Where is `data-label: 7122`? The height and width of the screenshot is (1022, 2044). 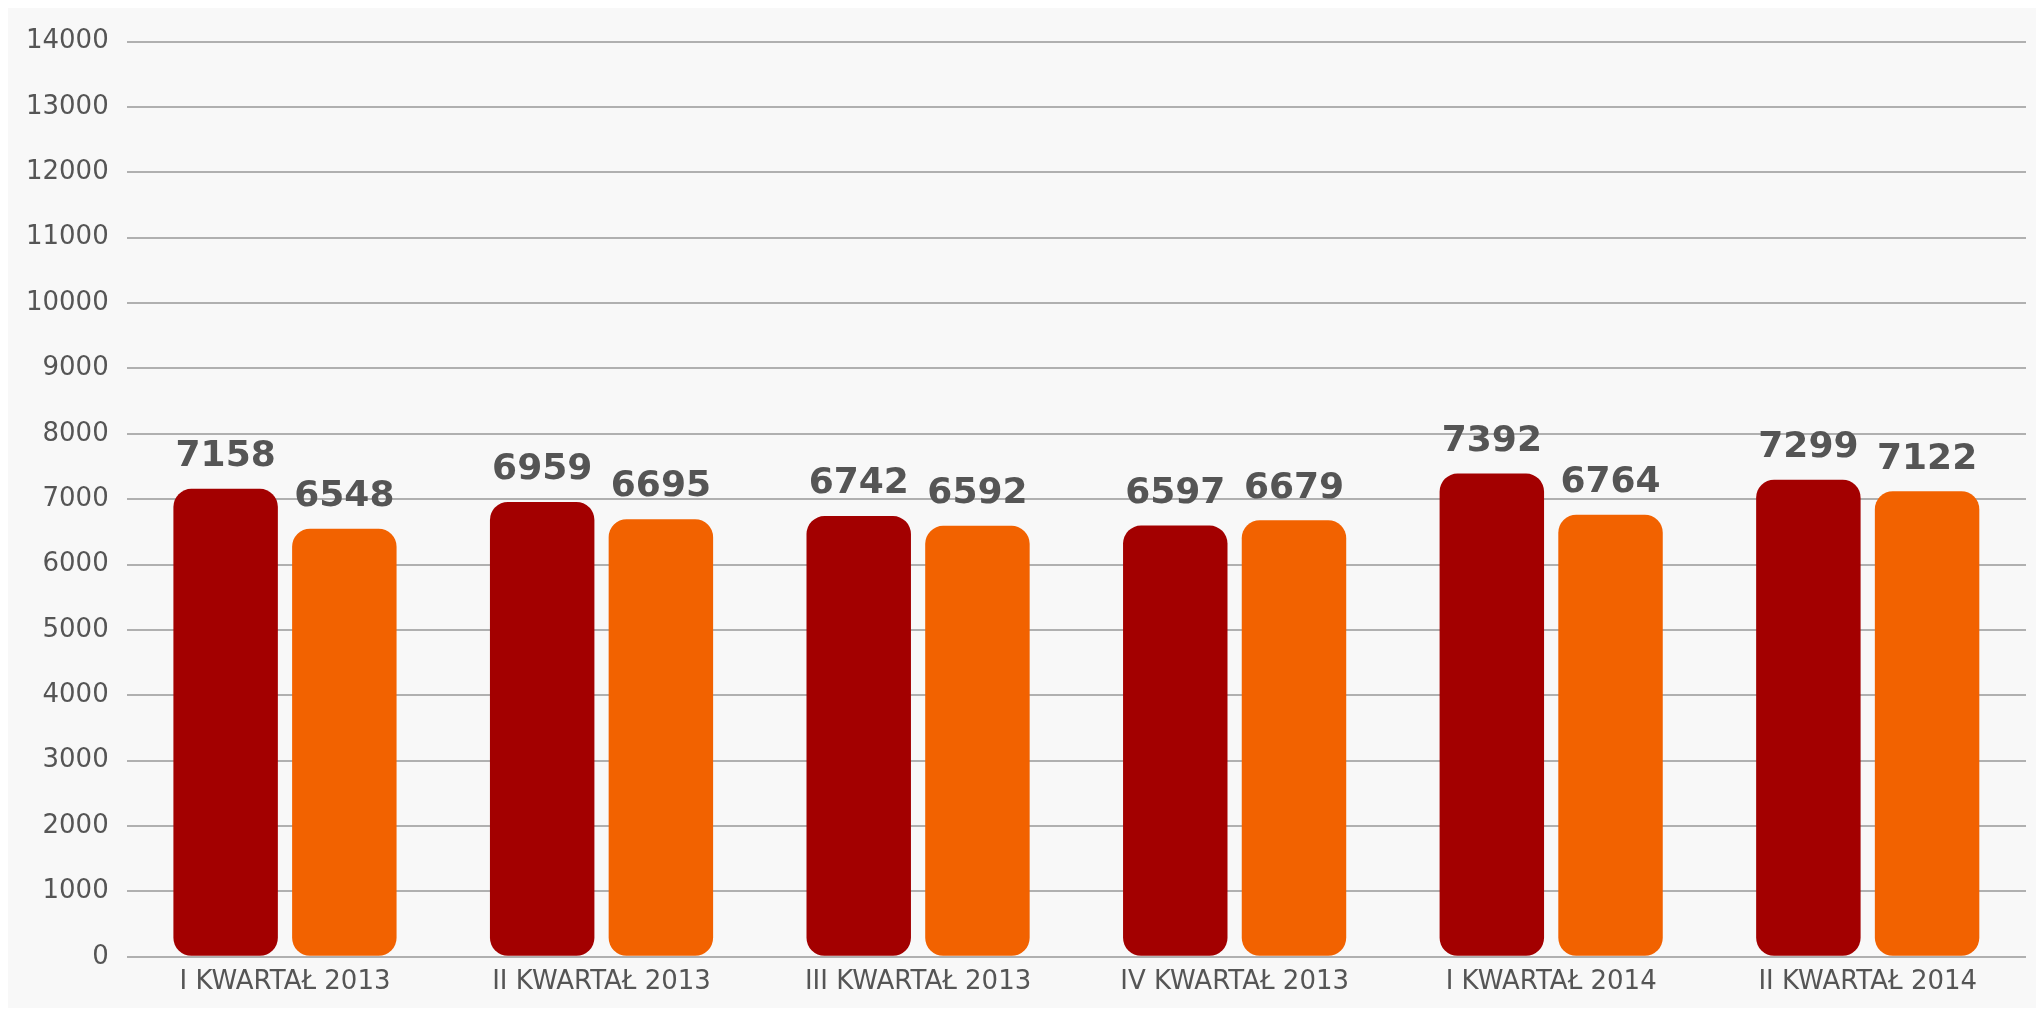 data-label: 7122 is located at coordinates (1927, 456).